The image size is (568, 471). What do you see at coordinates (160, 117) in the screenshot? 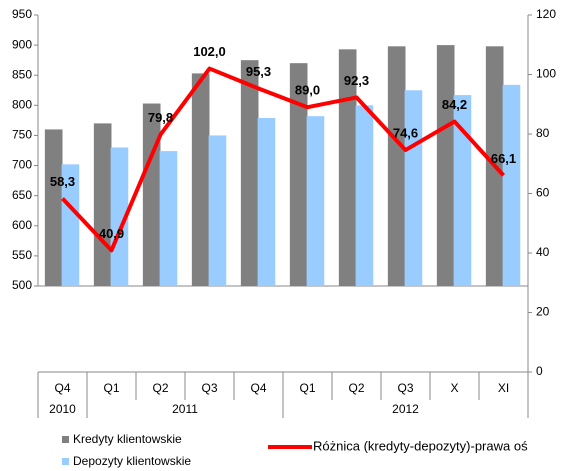
I see `data-label: 79,8` at bounding box center [160, 117].